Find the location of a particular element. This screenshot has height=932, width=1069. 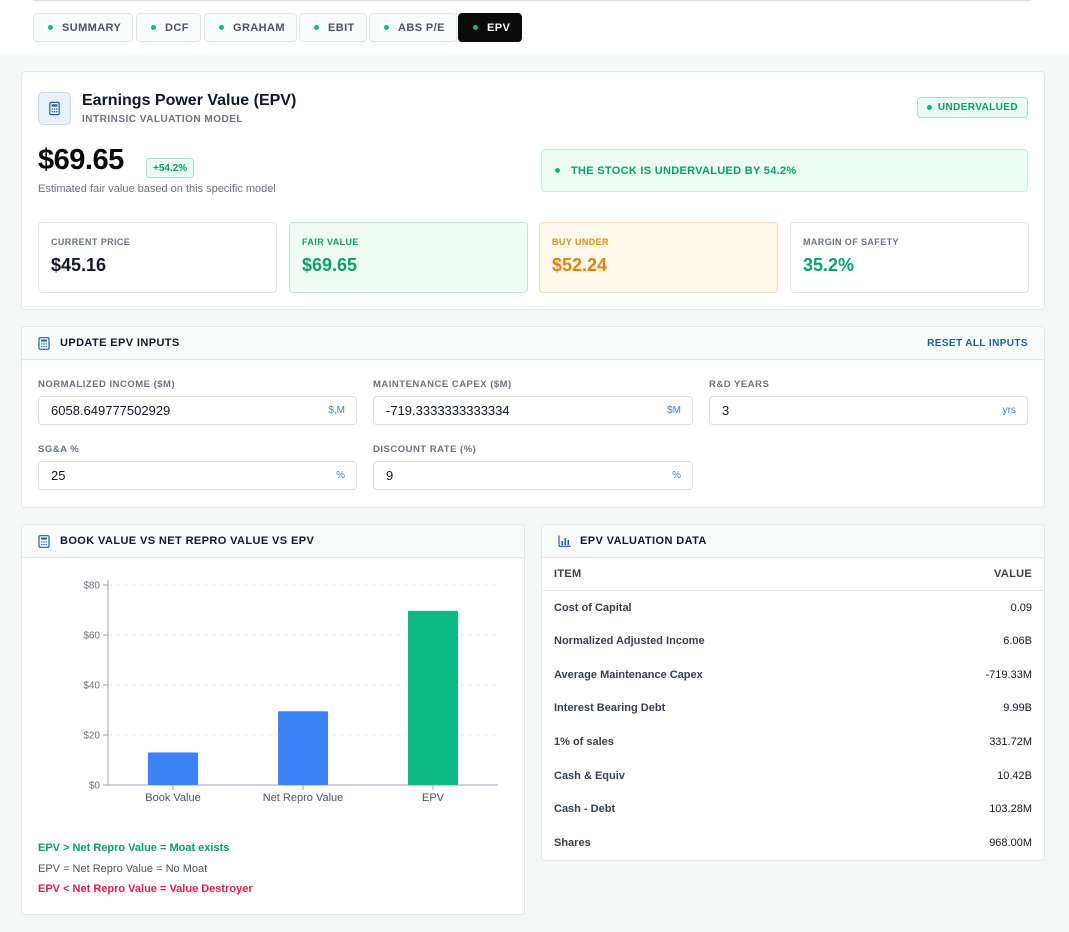

y-tick-label: $40 is located at coordinates (91, 686).